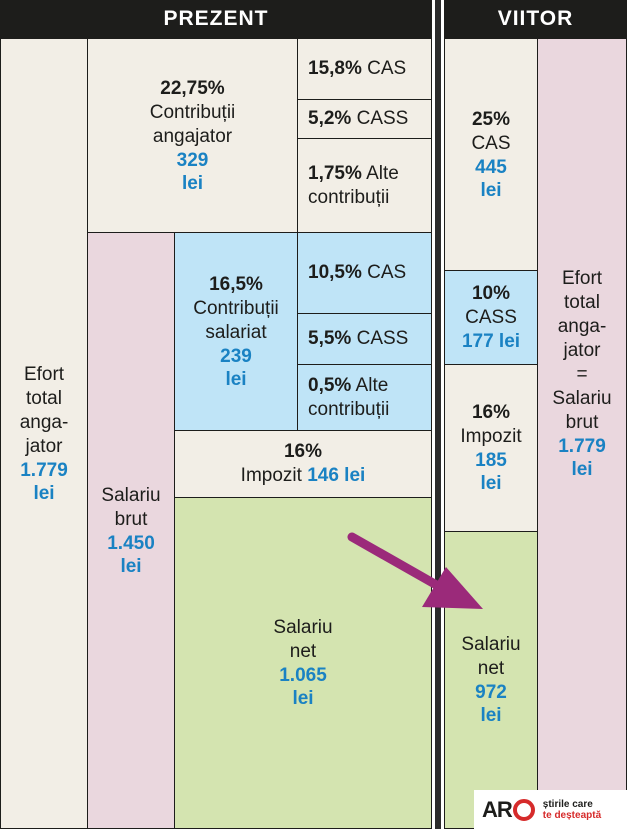 Image resolution: width=627 pixels, height=829 pixels. Describe the element at coordinates (387, 272) in the screenshot. I see `employee-cas-label: CAS` at that location.